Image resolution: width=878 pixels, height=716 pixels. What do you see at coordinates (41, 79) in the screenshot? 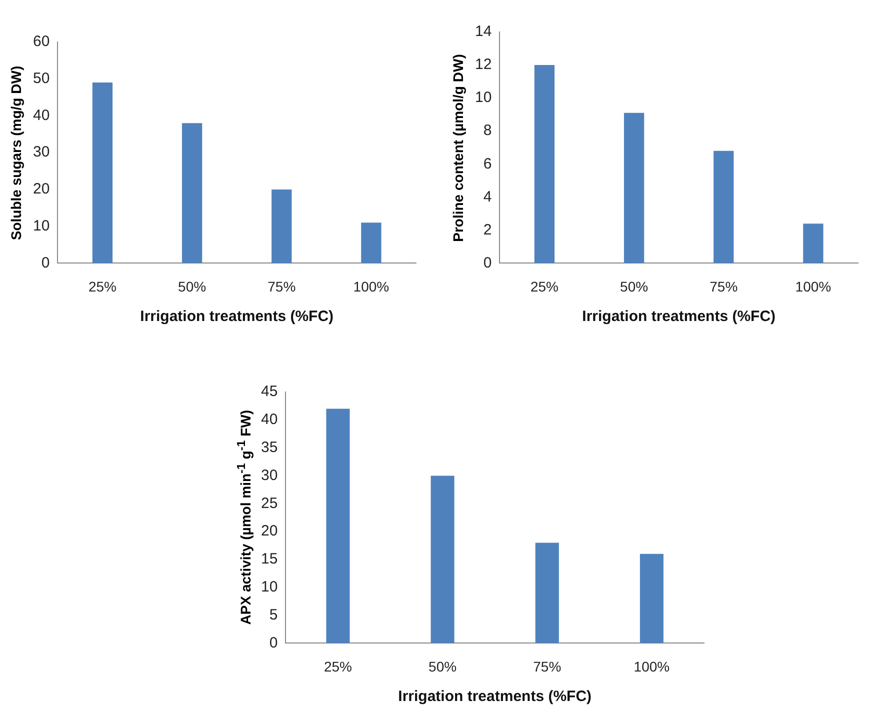
I see `y-tick-label: 50` at bounding box center [41, 79].